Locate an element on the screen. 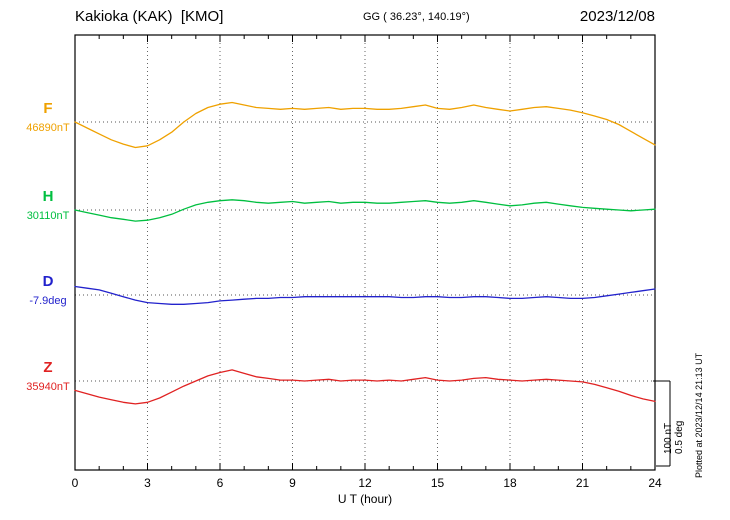 The height and width of the screenshot is (520, 730). trace-D is located at coordinates (365, 295).